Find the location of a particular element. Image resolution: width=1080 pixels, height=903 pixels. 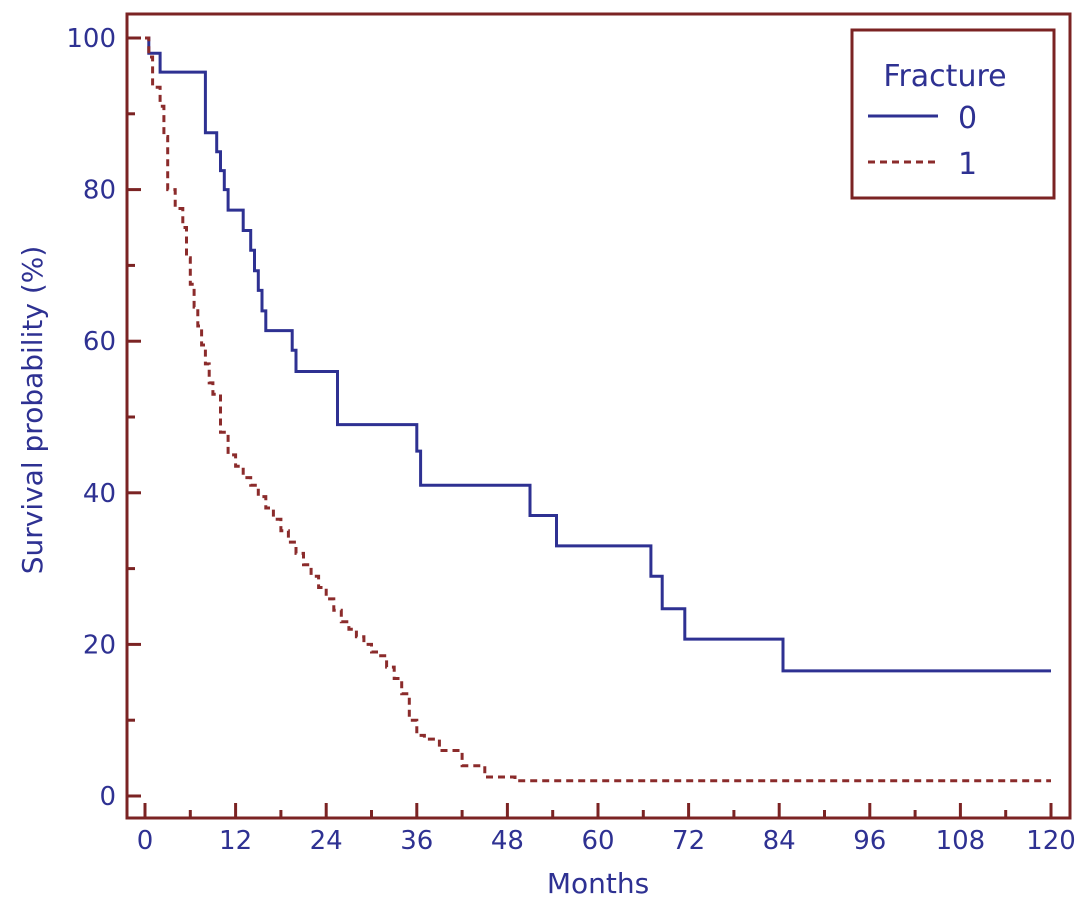

x-tick-label: 36 is located at coordinates (416, 841).